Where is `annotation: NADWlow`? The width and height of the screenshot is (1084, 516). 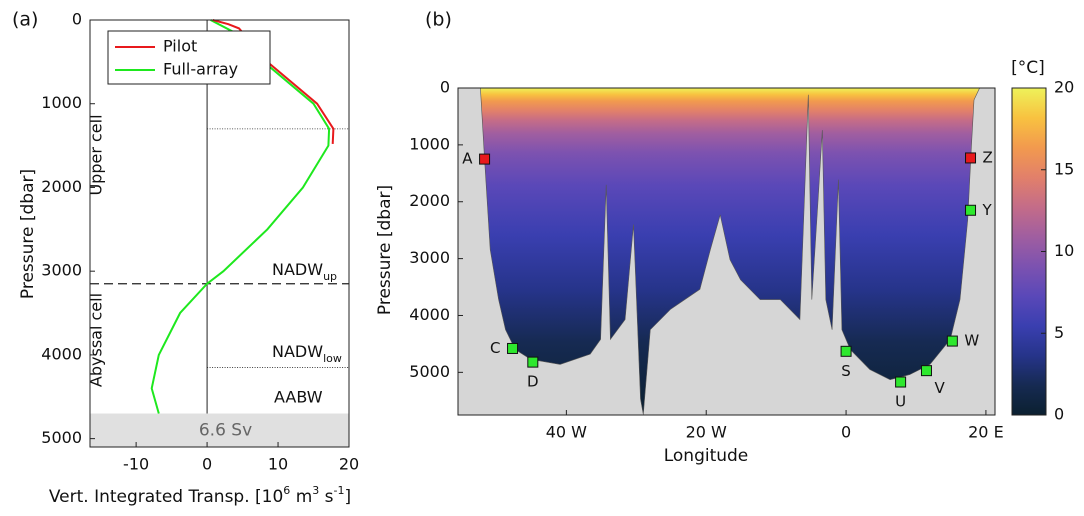 annotation: NADWlow is located at coordinates (307, 353).